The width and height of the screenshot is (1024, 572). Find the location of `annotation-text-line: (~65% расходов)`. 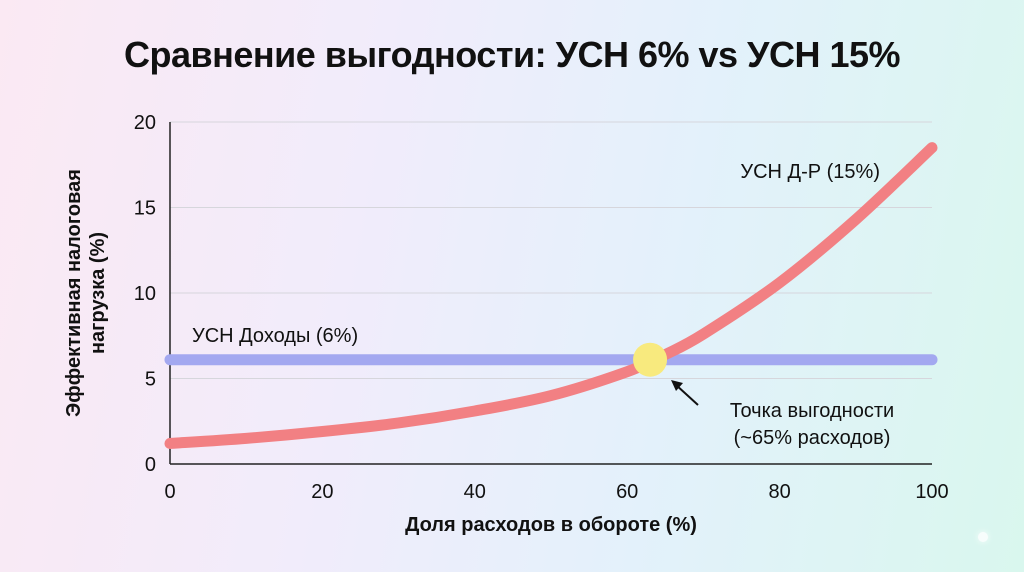

annotation-text-line: (~65% расходов) is located at coordinates (812, 438).